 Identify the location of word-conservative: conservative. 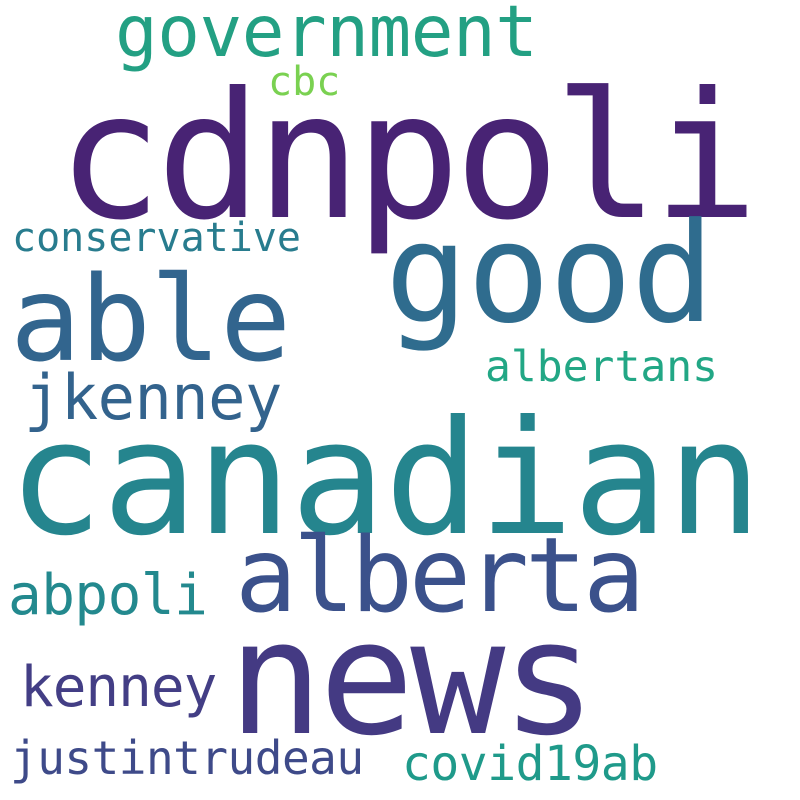
(156, 238).